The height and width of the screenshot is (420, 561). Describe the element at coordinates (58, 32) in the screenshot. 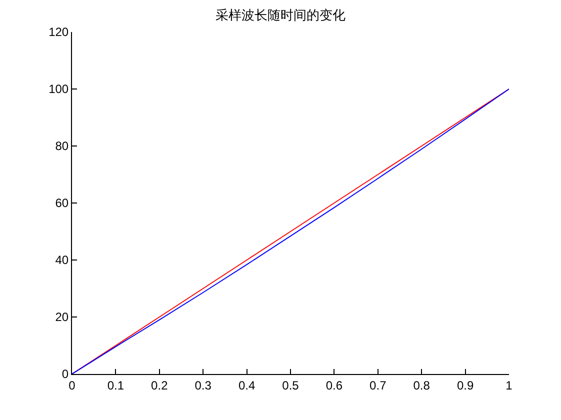

I see `y-tick-label: 120` at that location.